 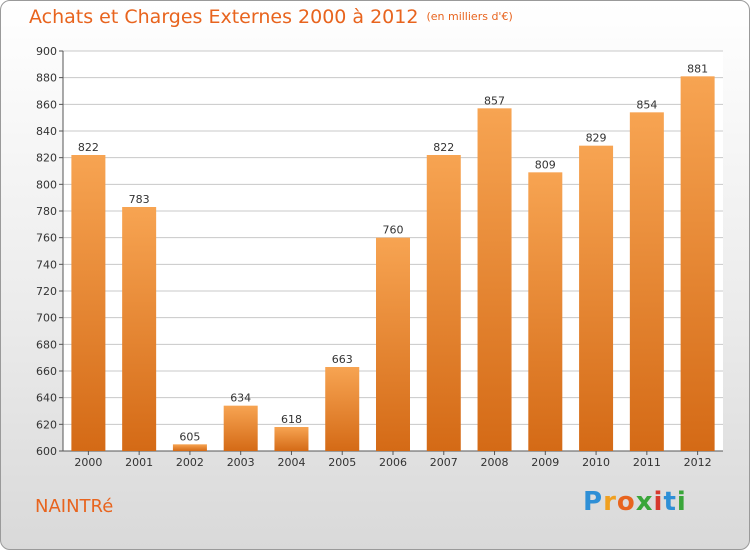 I want to click on y-tick-label: 720, so click(x=46, y=291).